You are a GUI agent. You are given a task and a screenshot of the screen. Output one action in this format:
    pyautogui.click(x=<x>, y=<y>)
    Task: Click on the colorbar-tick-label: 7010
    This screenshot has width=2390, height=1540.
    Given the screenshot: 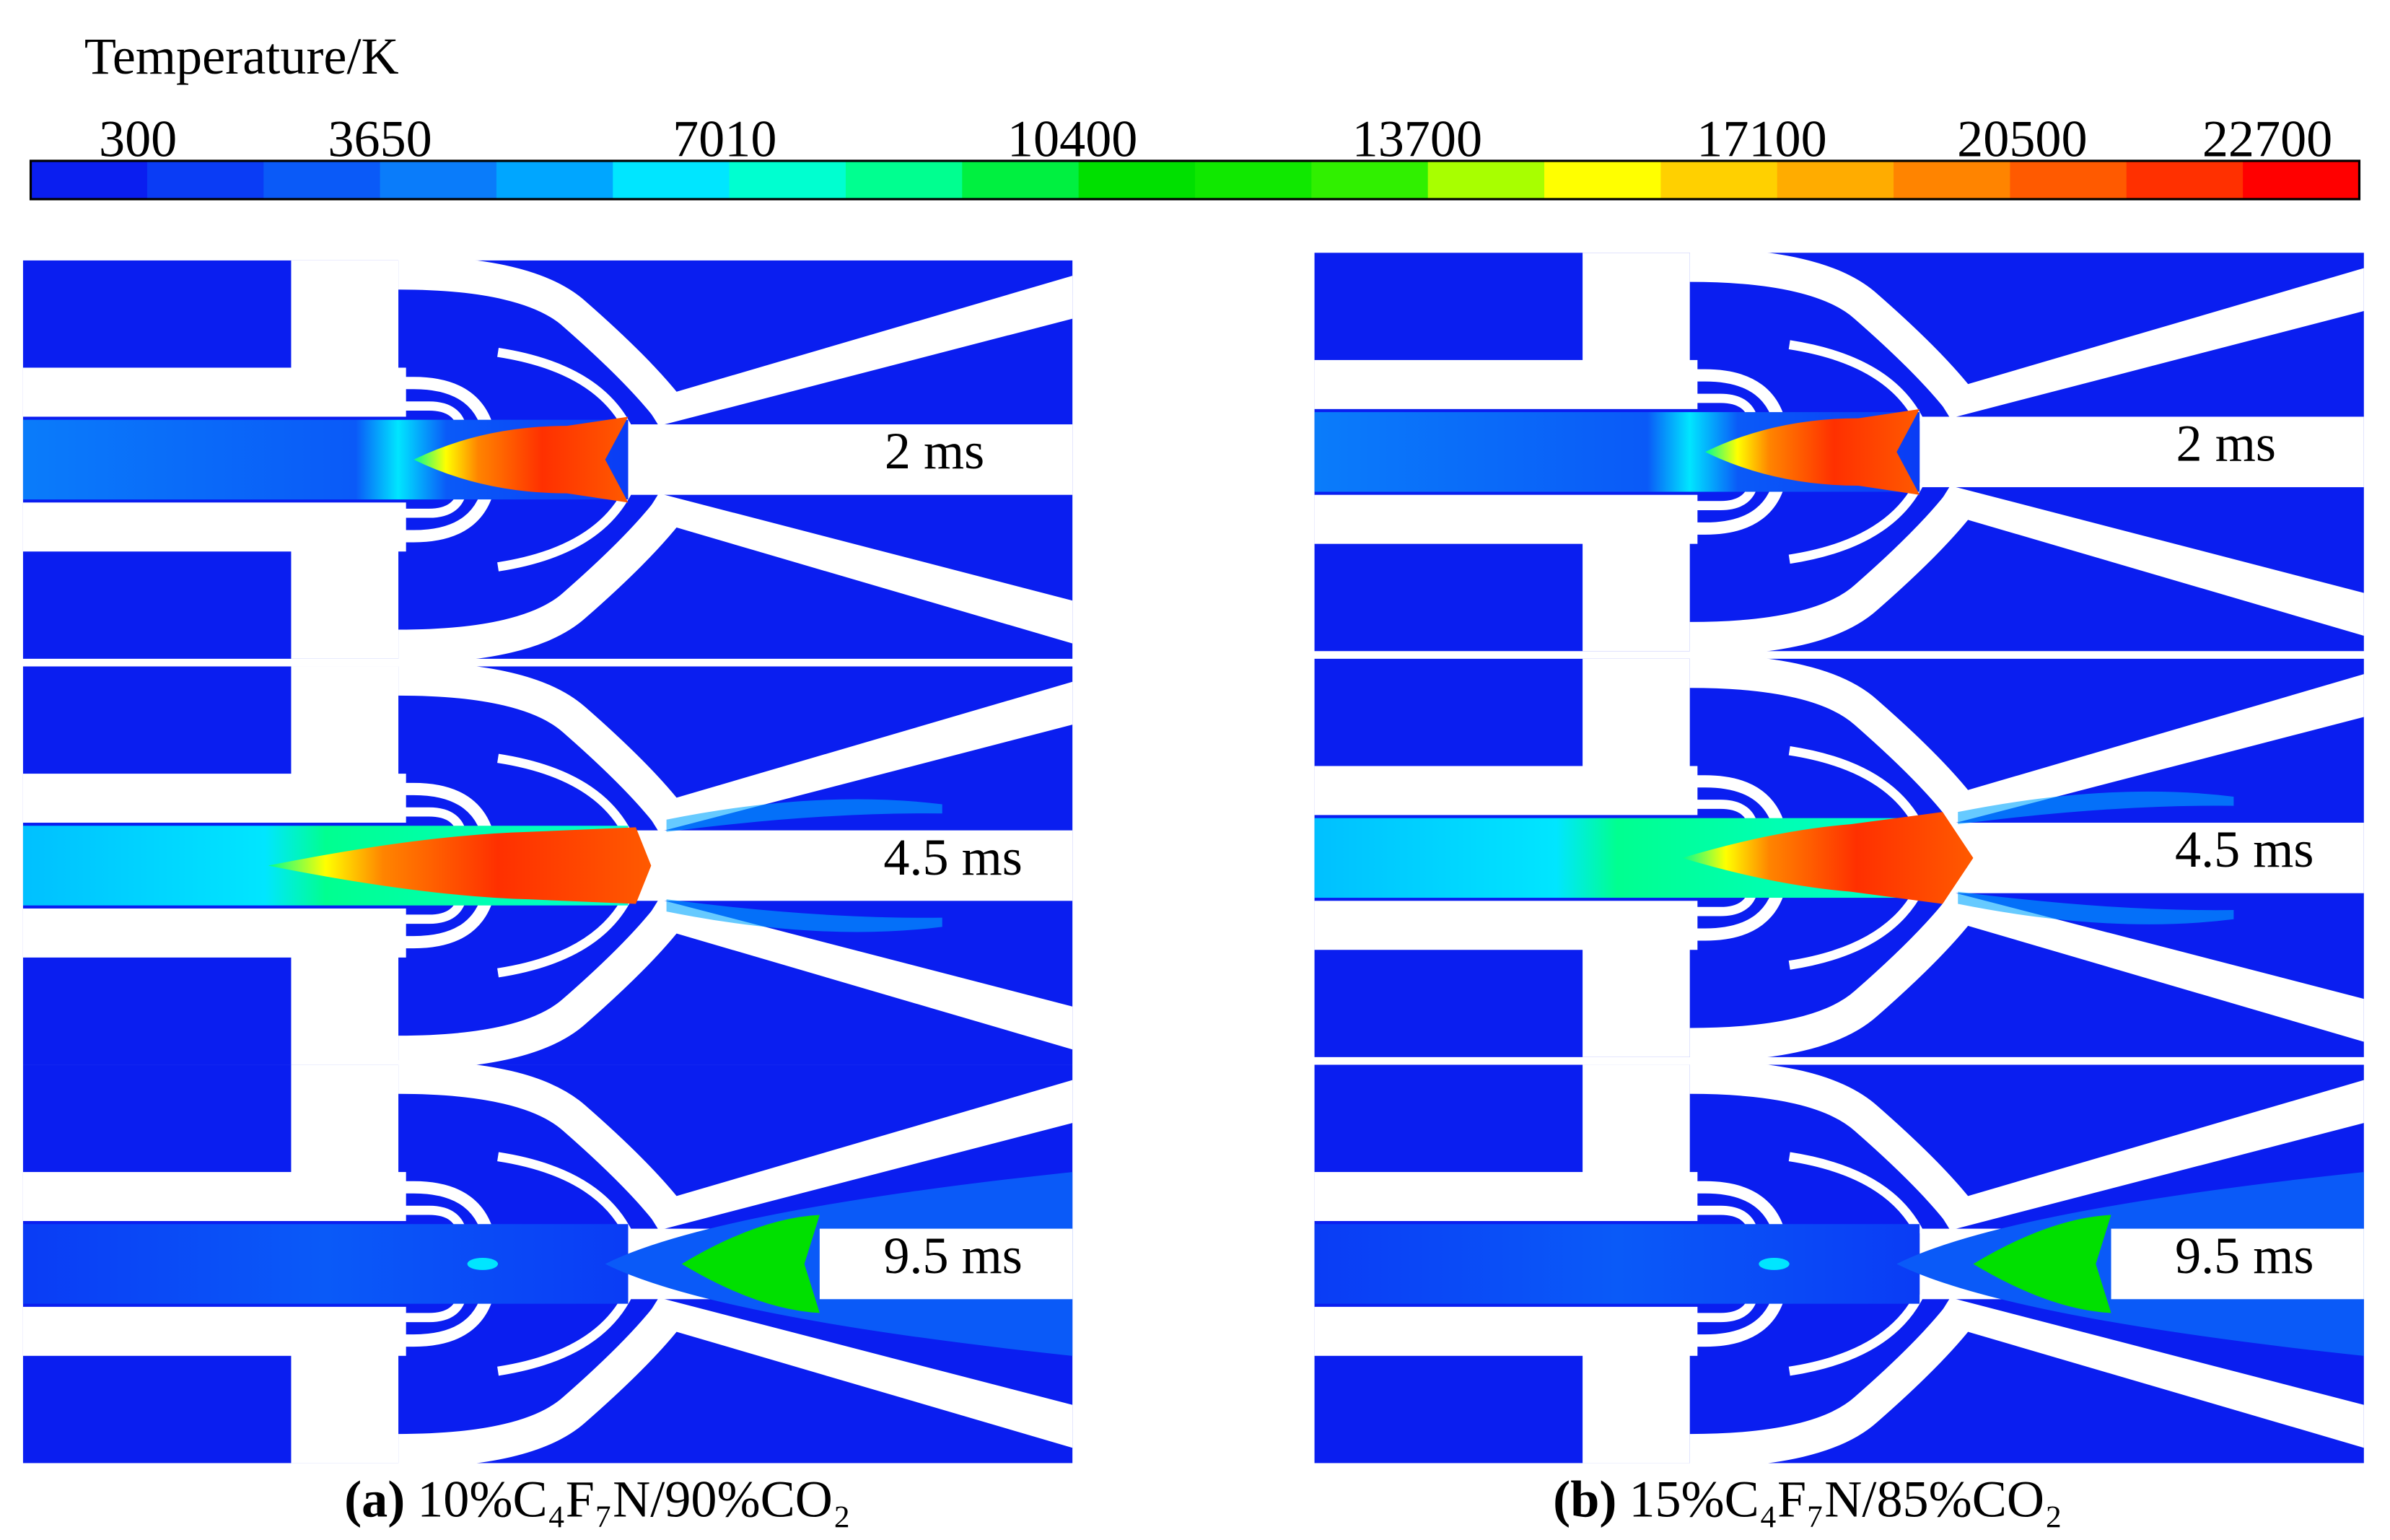 What is the action you would take?
    pyautogui.click(x=724, y=139)
    